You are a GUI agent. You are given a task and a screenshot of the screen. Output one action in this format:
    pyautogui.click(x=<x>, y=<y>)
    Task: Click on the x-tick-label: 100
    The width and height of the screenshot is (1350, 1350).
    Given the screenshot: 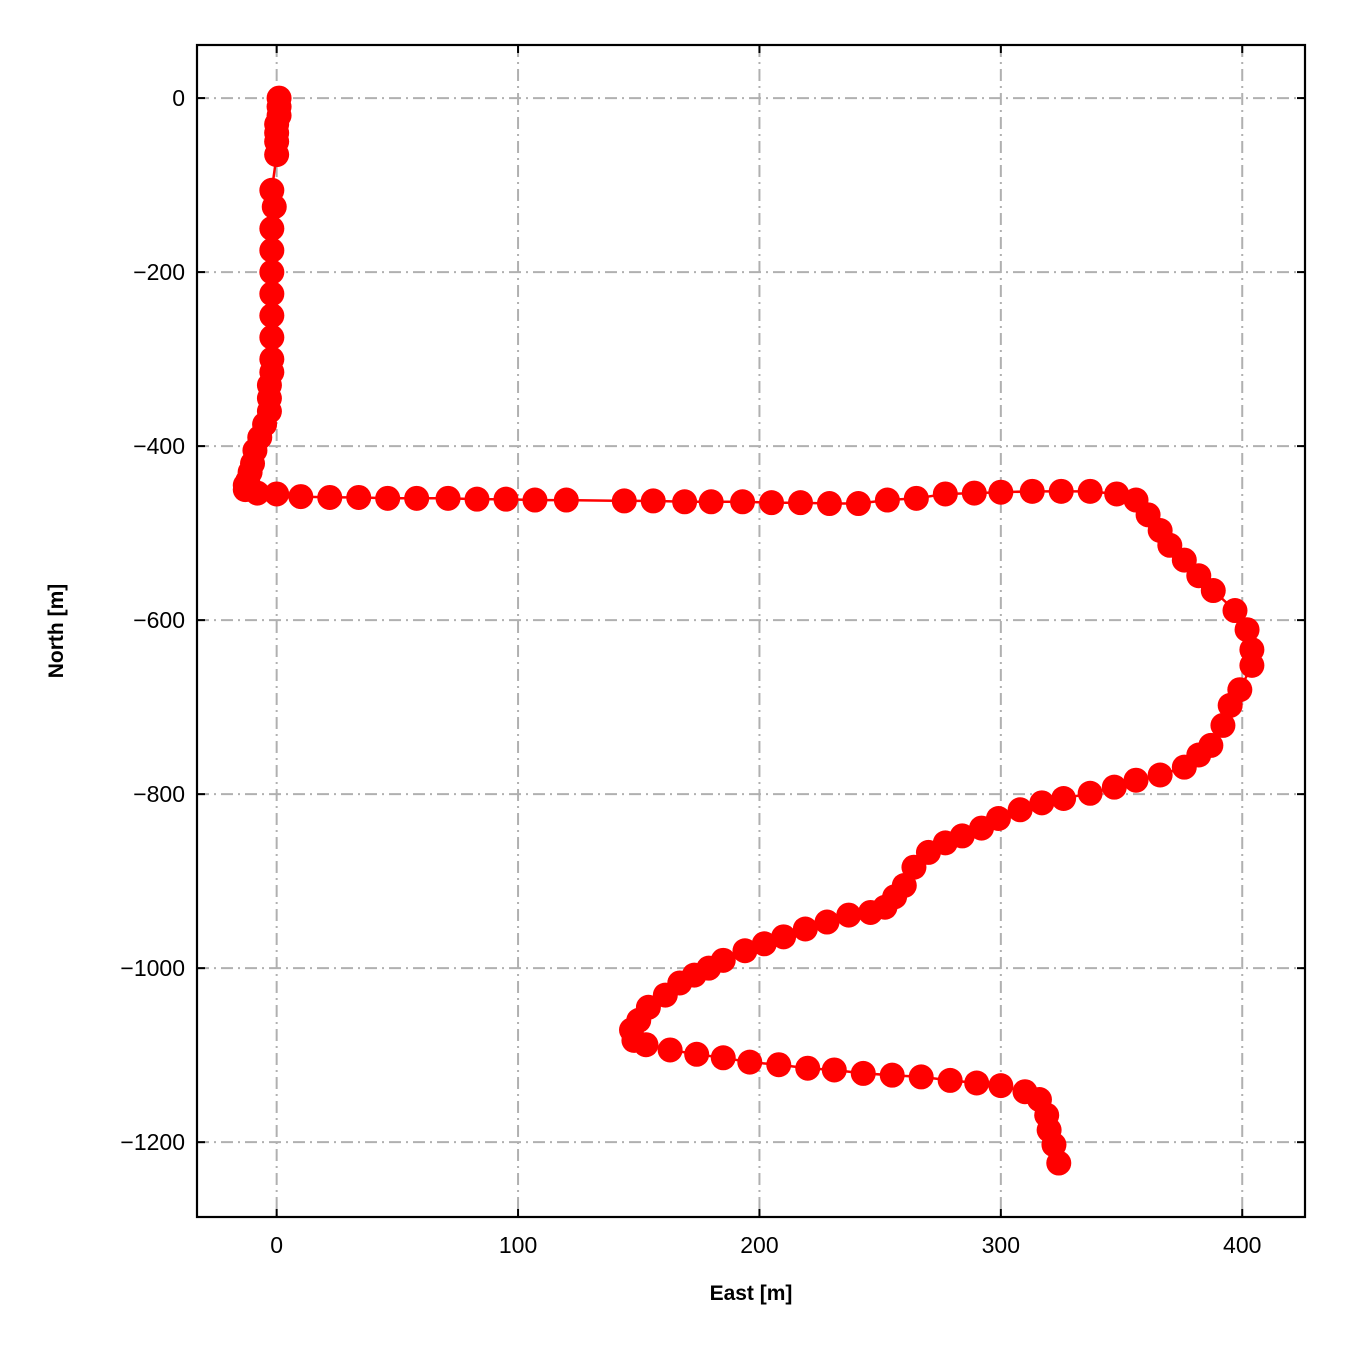 What is the action you would take?
    pyautogui.click(x=518, y=1245)
    